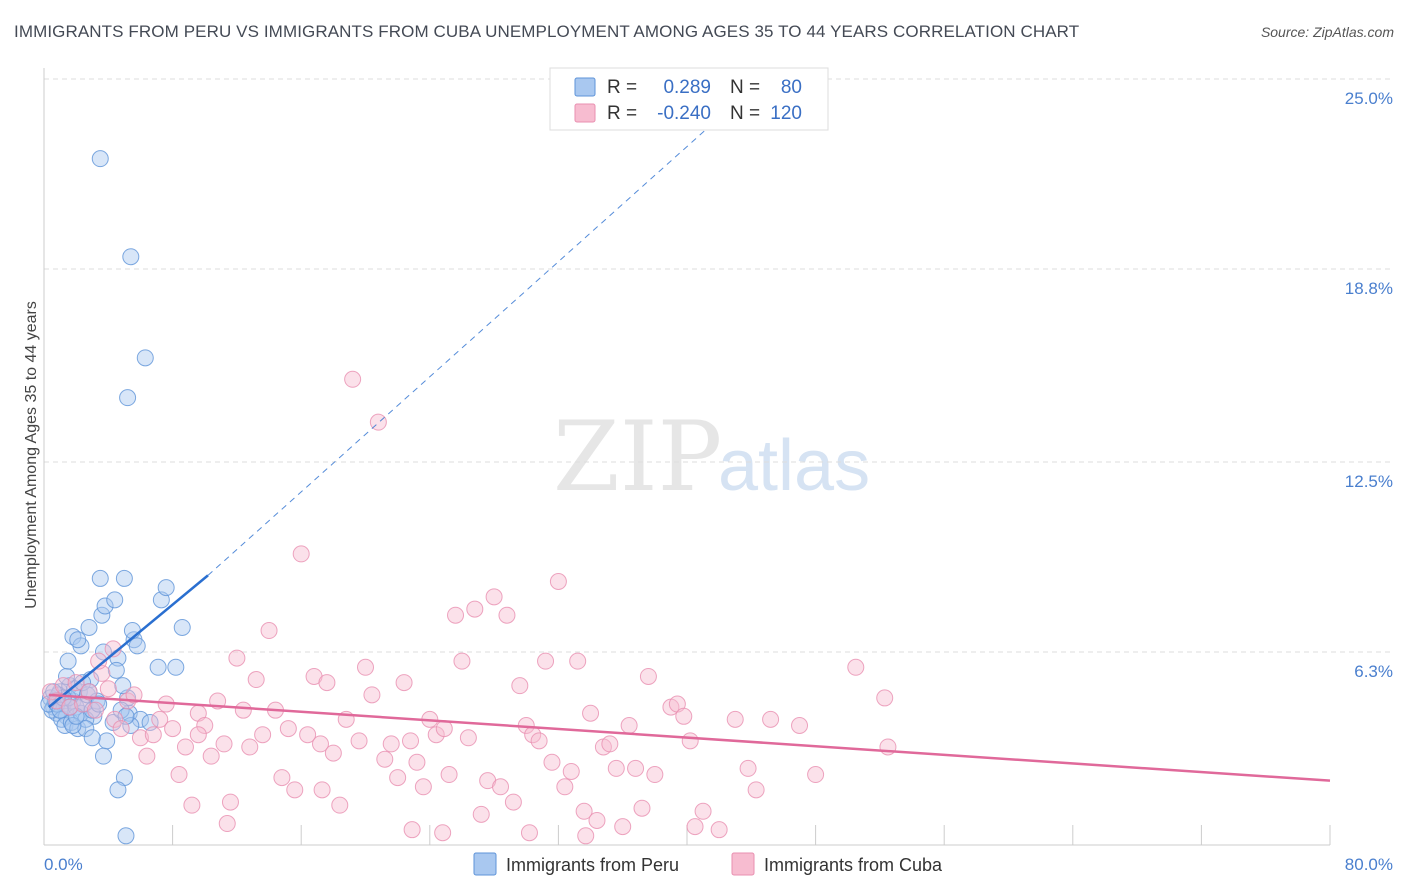 This screenshot has height=892, width=1406. Describe the element at coordinates (791, 87) in the screenshot. I see `legend-n-value-peru: 80` at that location.